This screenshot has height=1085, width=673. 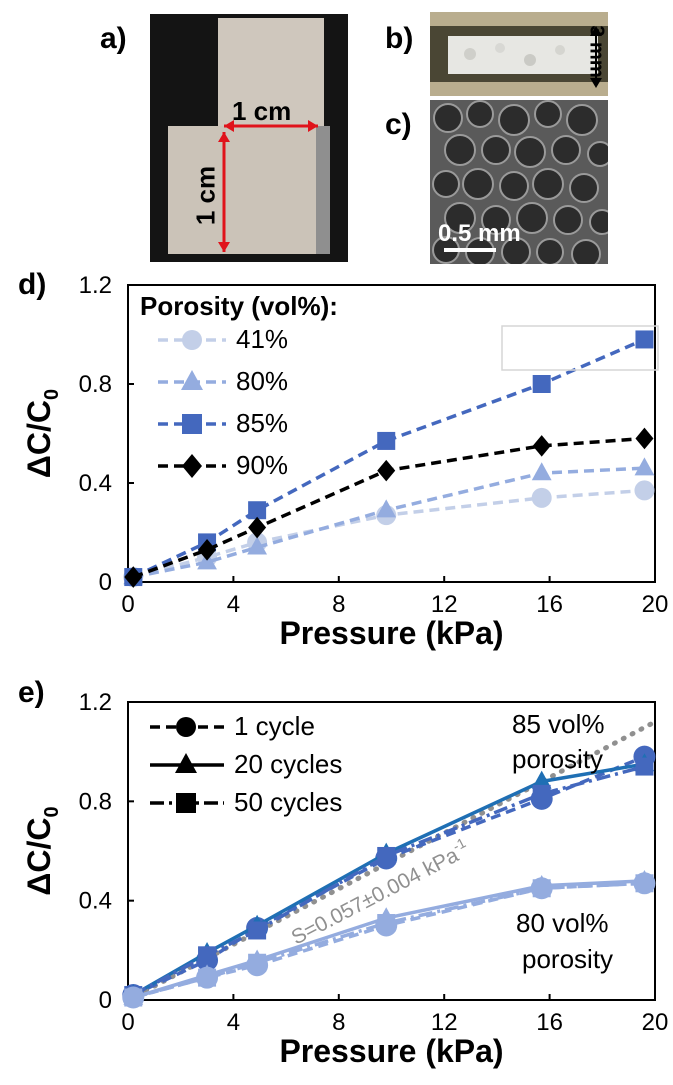 What do you see at coordinates (479, 233) in the screenshot?
I see `sem-scale-label: 0.5 mm` at bounding box center [479, 233].